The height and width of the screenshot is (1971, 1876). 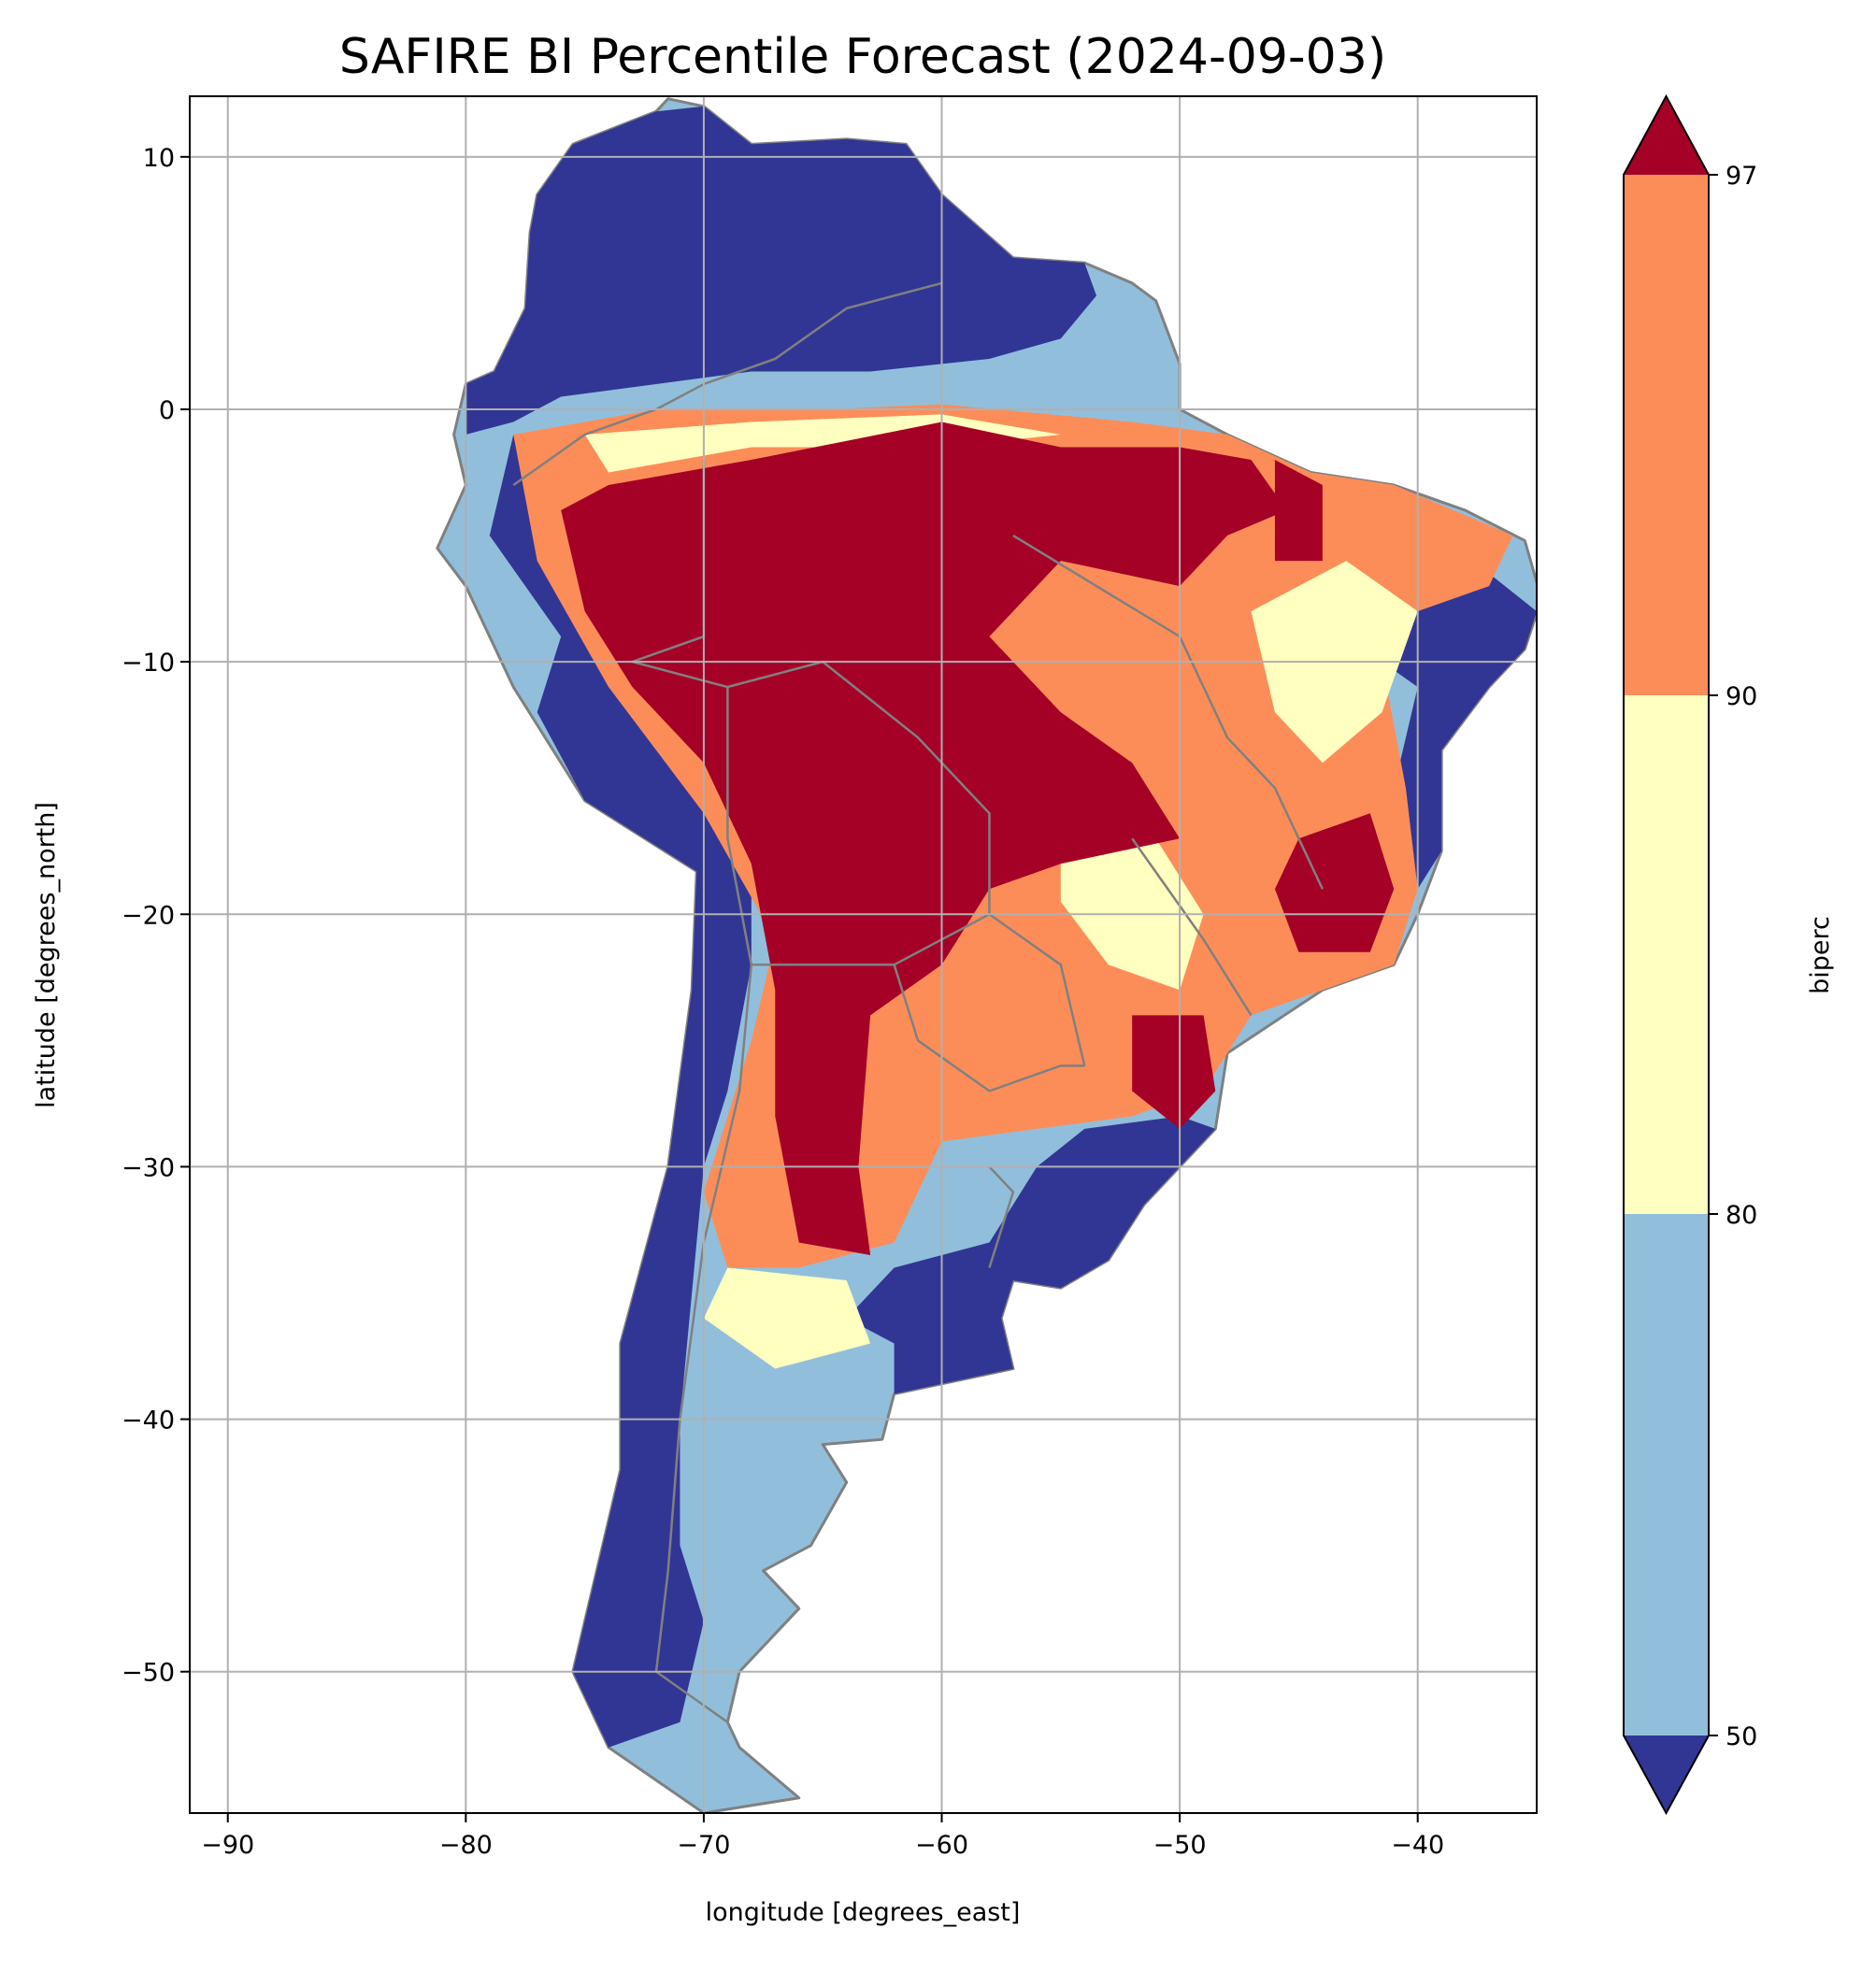 I want to click on y-tick-label: −40, so click(x=149, y=1421).